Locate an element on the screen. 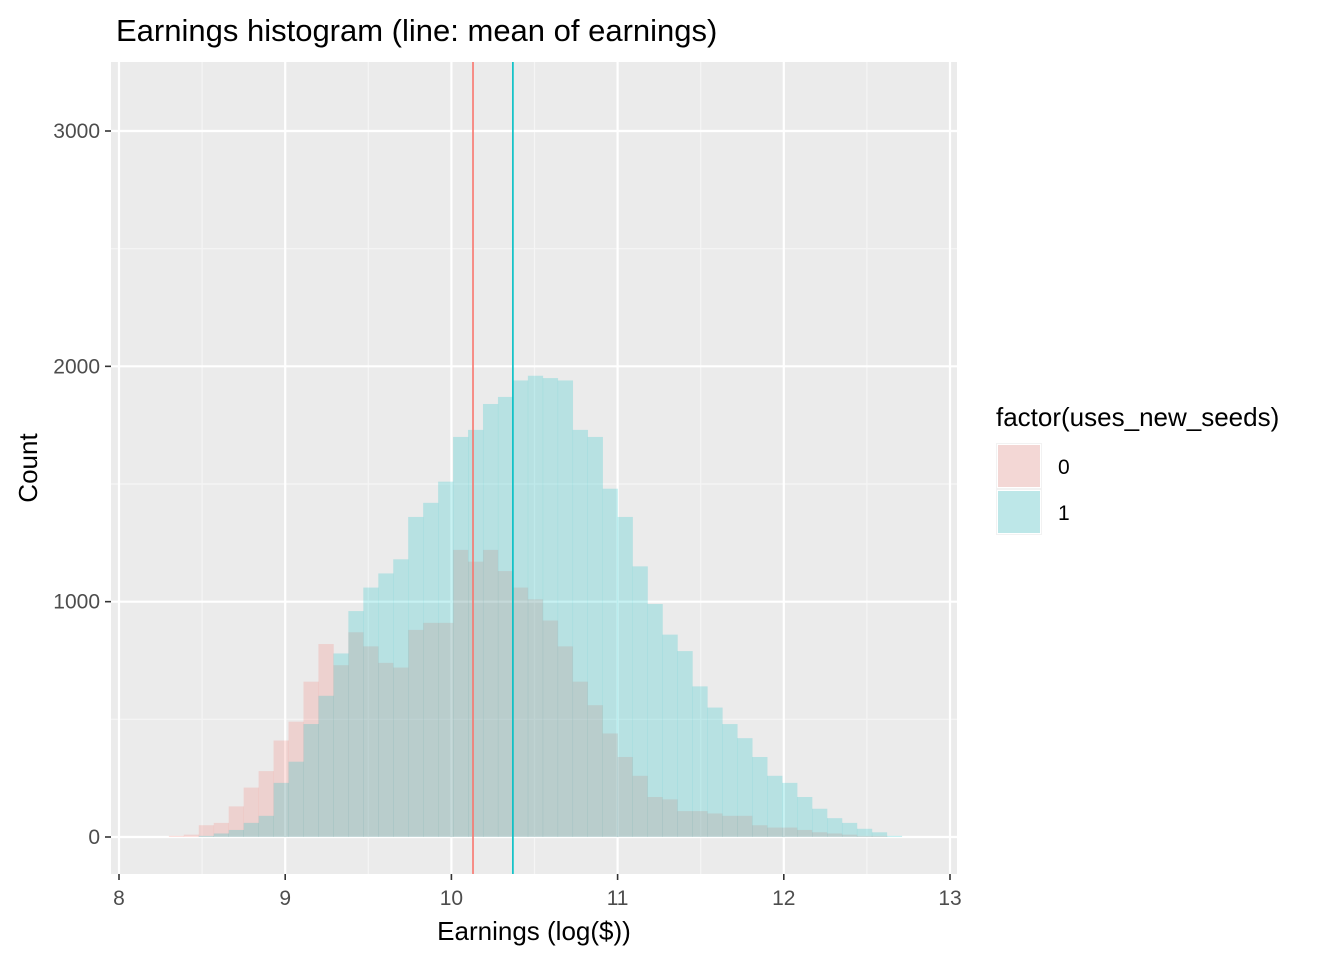 The image size is (1344, 960). legend-key-swatch is located at coordinates (1019, 466).